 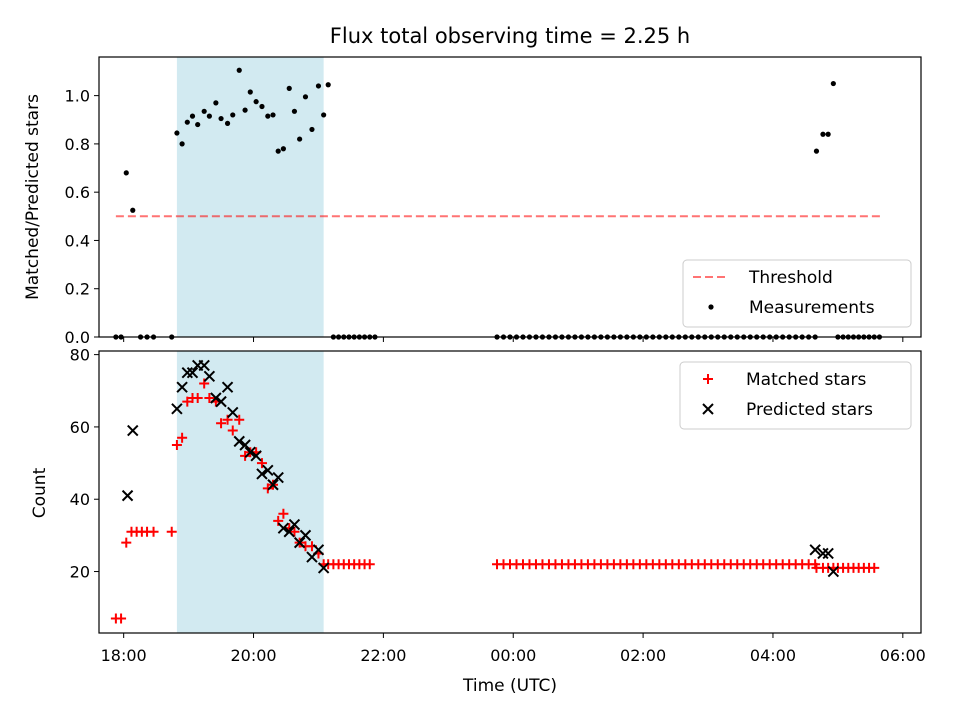 What do you see at coordinates (790, 278) in the screenshot?
I see `legend-label: Threshold` at bounding box center [790, 278].